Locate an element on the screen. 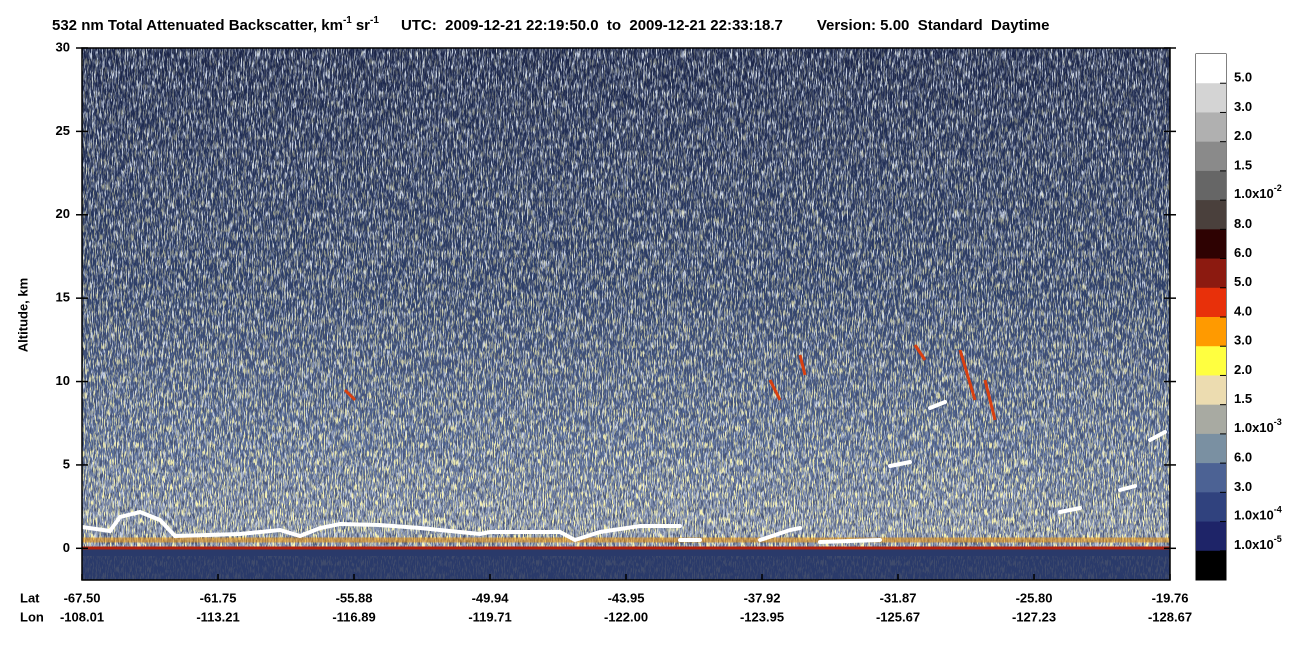  x-tick-lat: -25.80 is located at coordinates (1034, 597).